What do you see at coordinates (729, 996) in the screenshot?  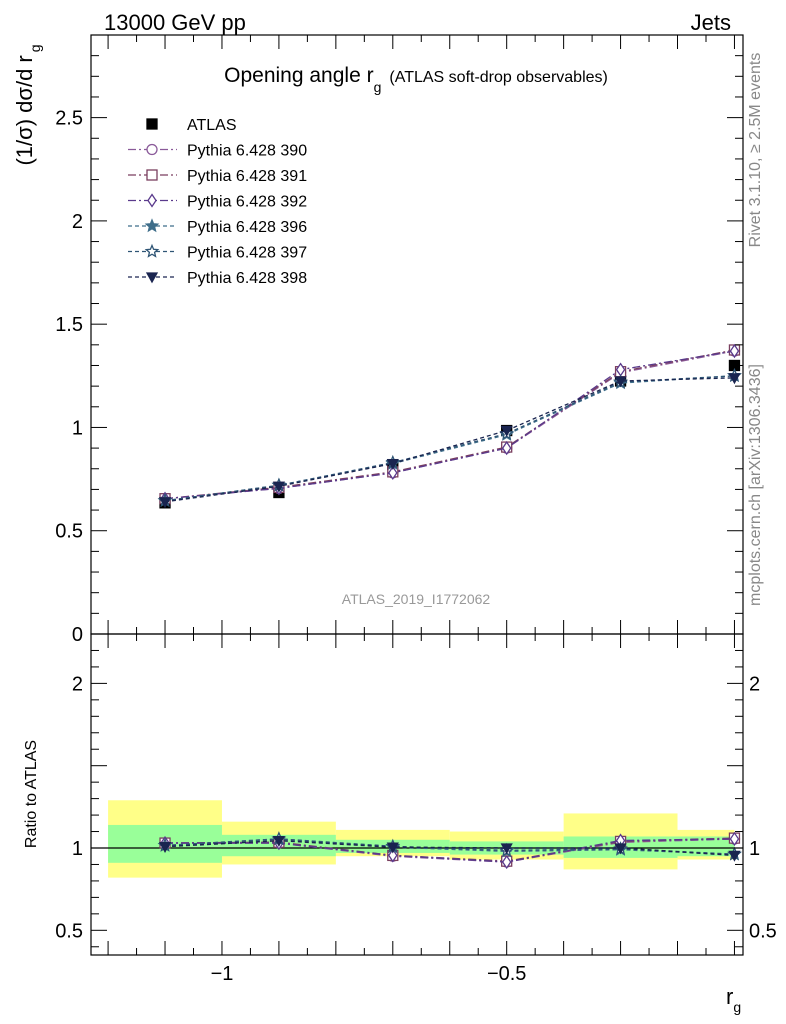 I see `x-axis-label-text: r` at bounding box center [729, 996].